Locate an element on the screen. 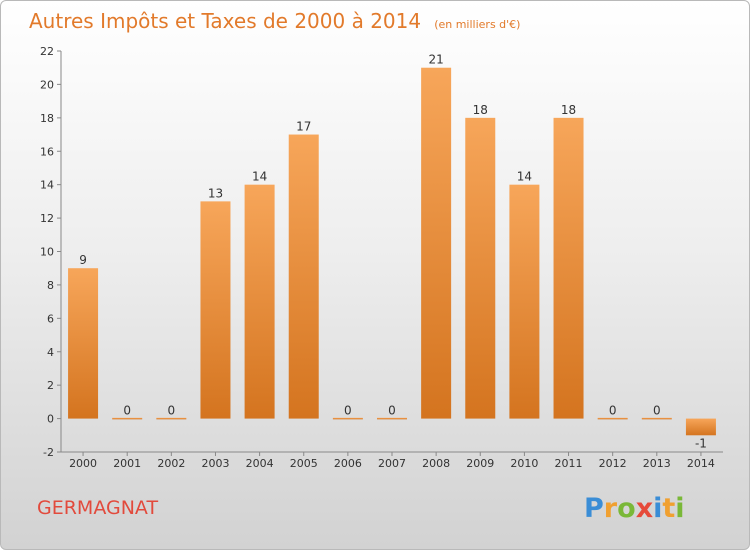 Image resolution: width=750 pixels, height=550 pixels. y-tick-label: 4 is located at coordinates (50, 352).